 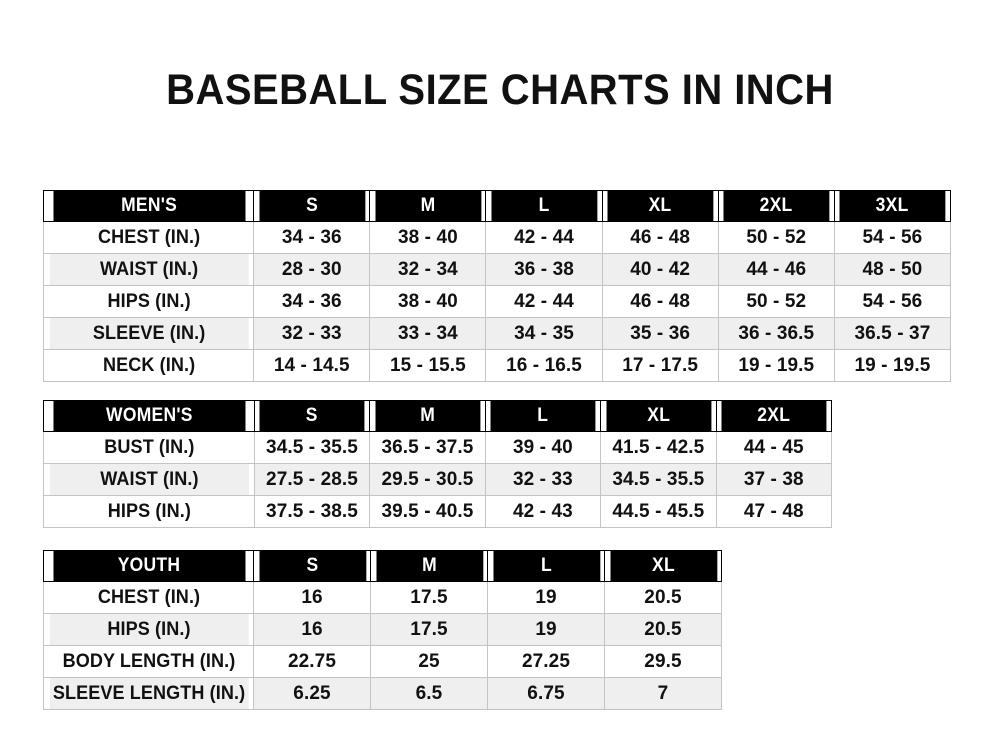 What do you see at coordinates (546, 693) in the screenshot?
I see `cell-sleeve-length-l: 6.75` at bounding box center [546, 693].